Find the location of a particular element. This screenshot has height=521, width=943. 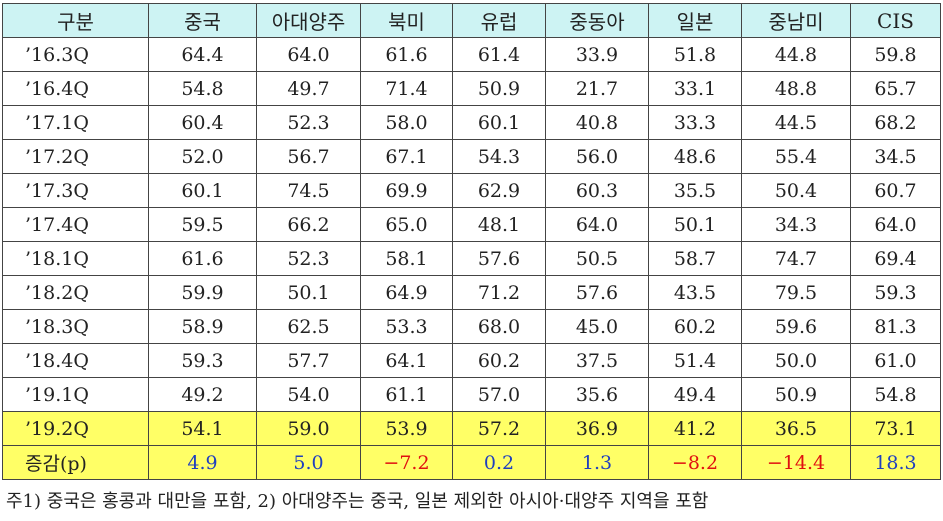

cell: 81.3 is located at coordinates (895, 326).